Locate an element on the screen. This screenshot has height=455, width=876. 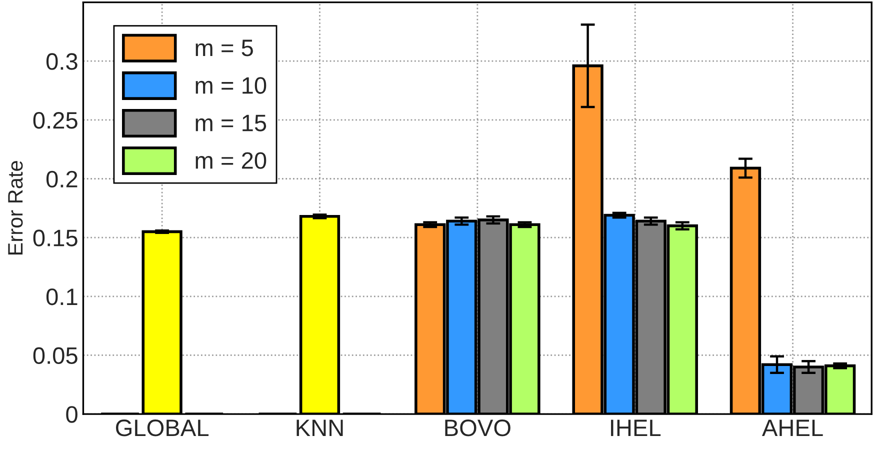
y-tick-label: 0.3 is located at coordinates (62, 61).